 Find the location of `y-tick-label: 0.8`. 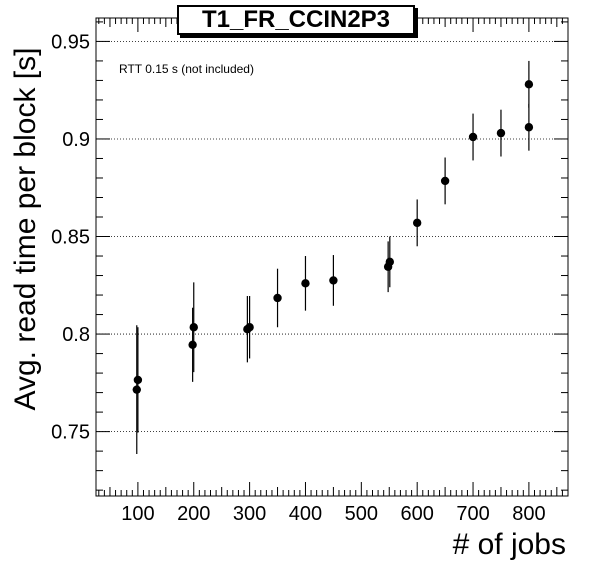

y-tick-label: 0.8 is located at coordinates (76, 335).